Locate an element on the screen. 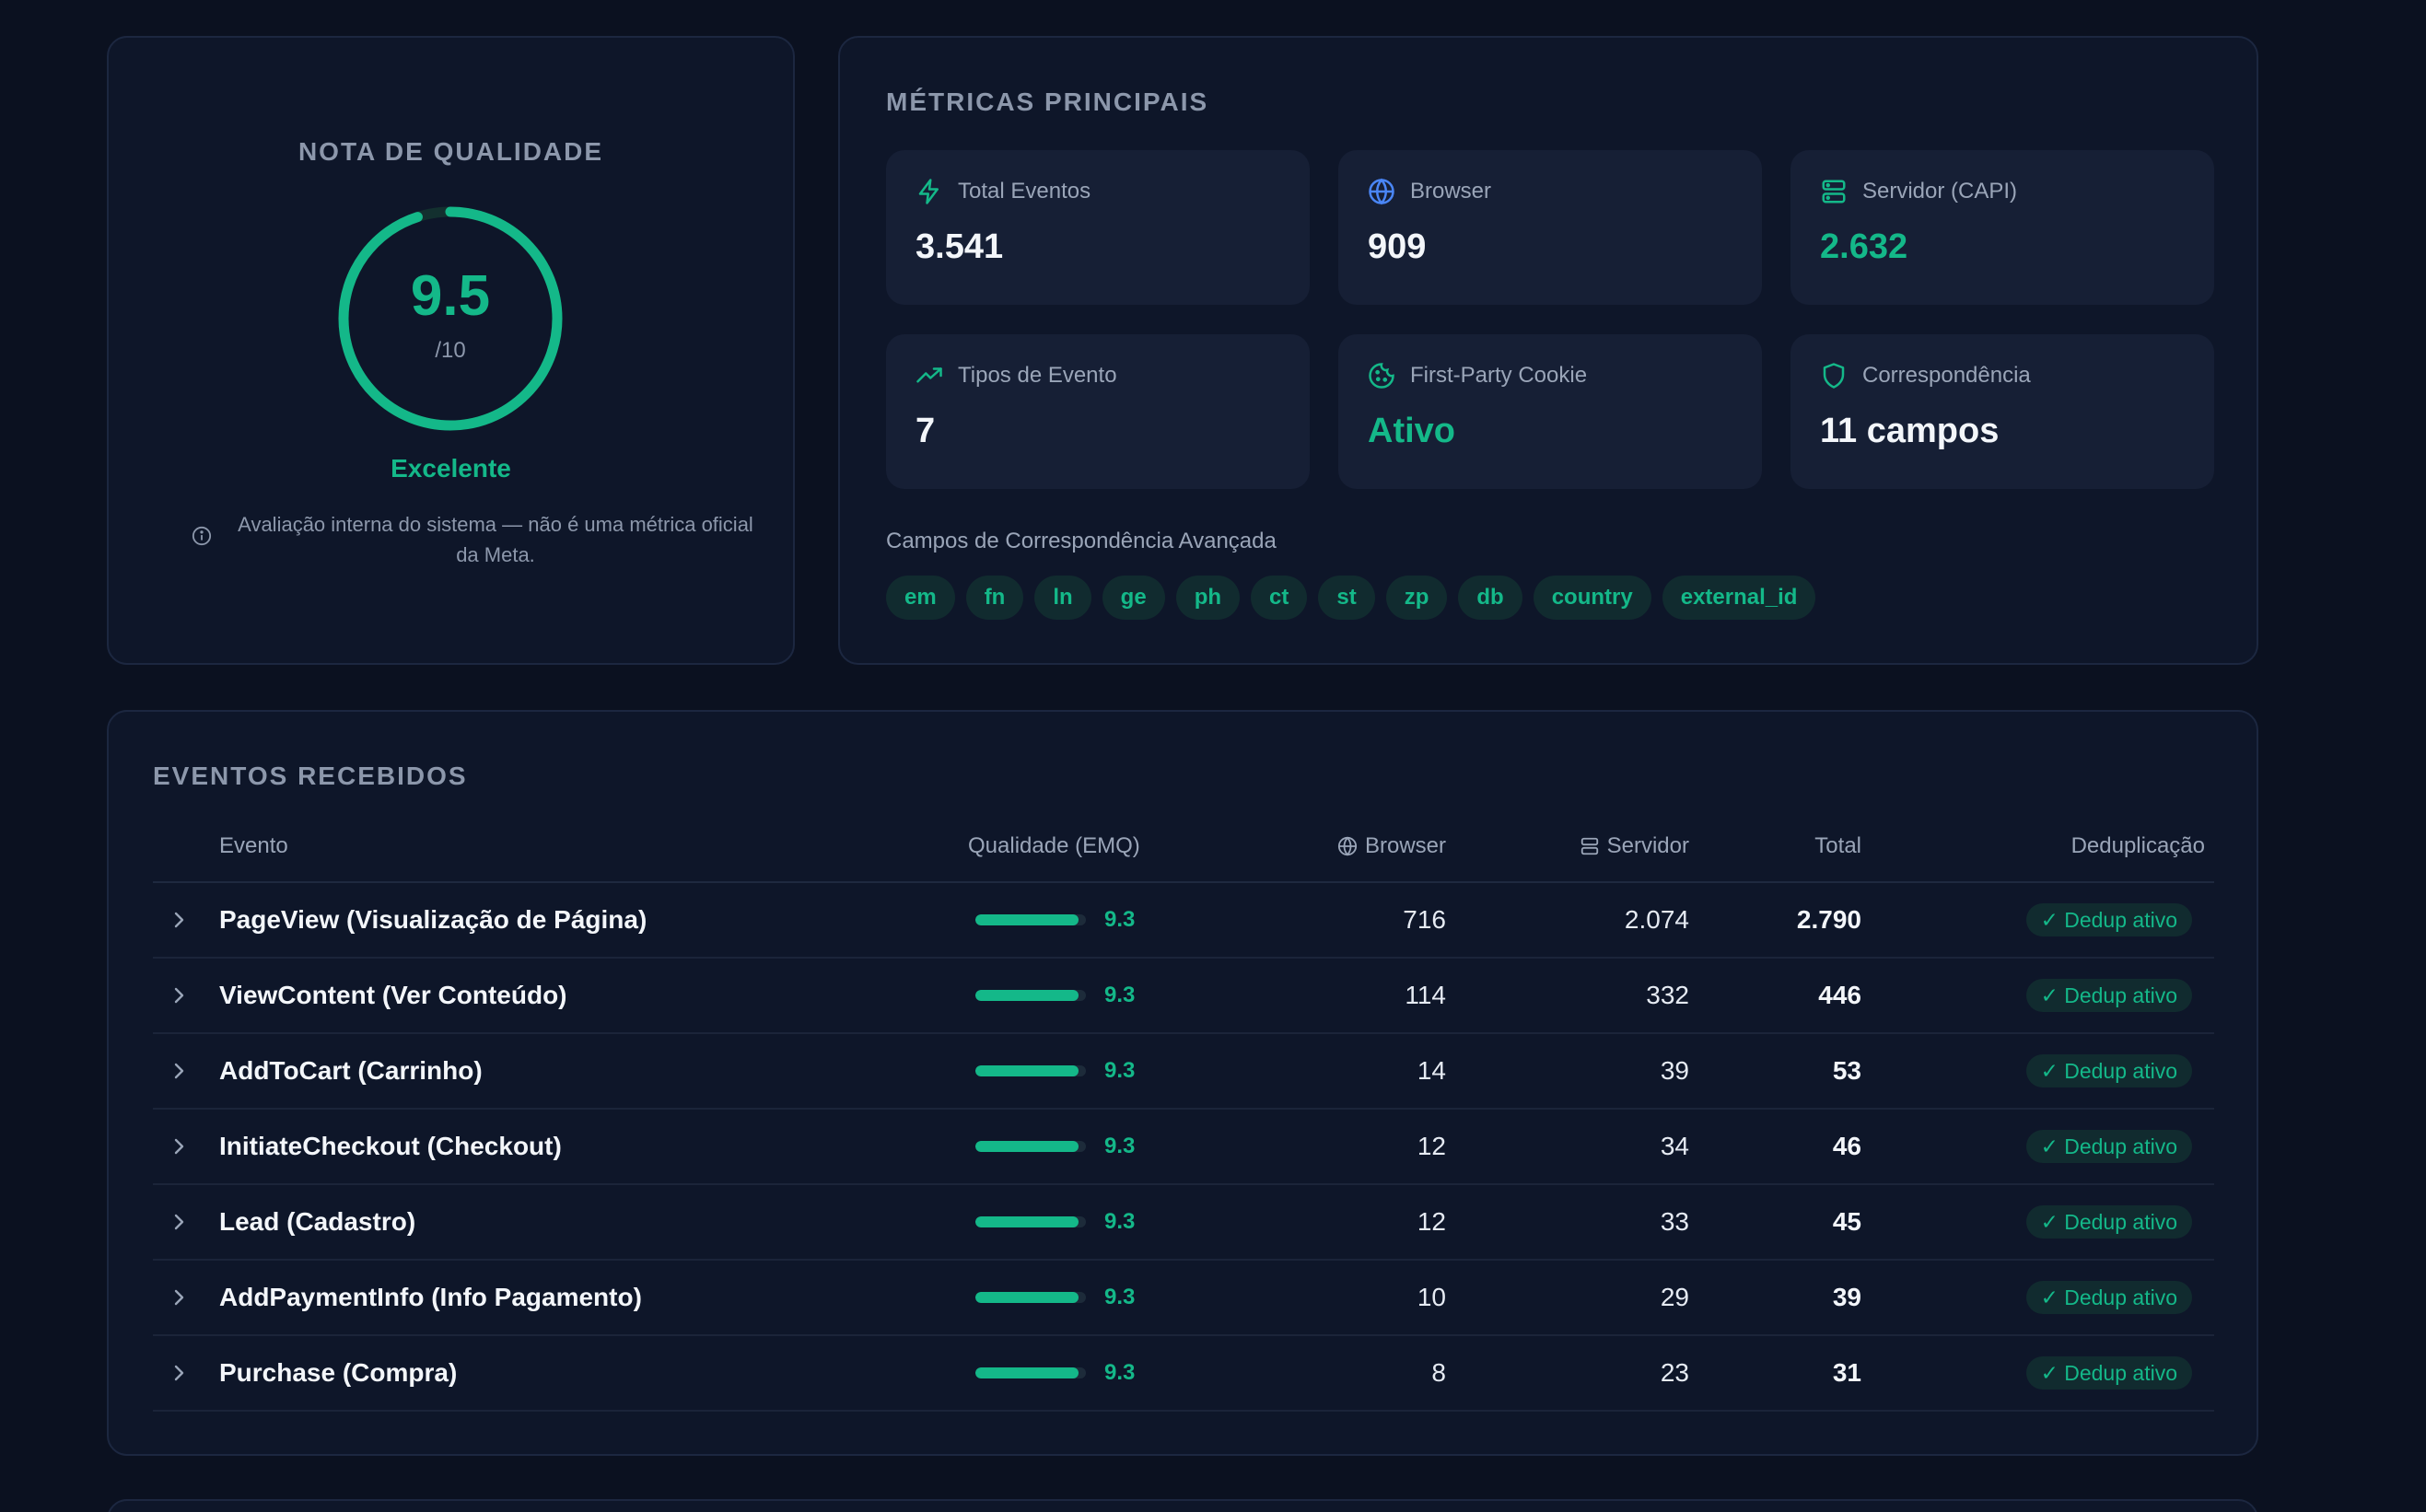  metric-label: Servidor (CAPI) is located at coordinates (1940, 191).